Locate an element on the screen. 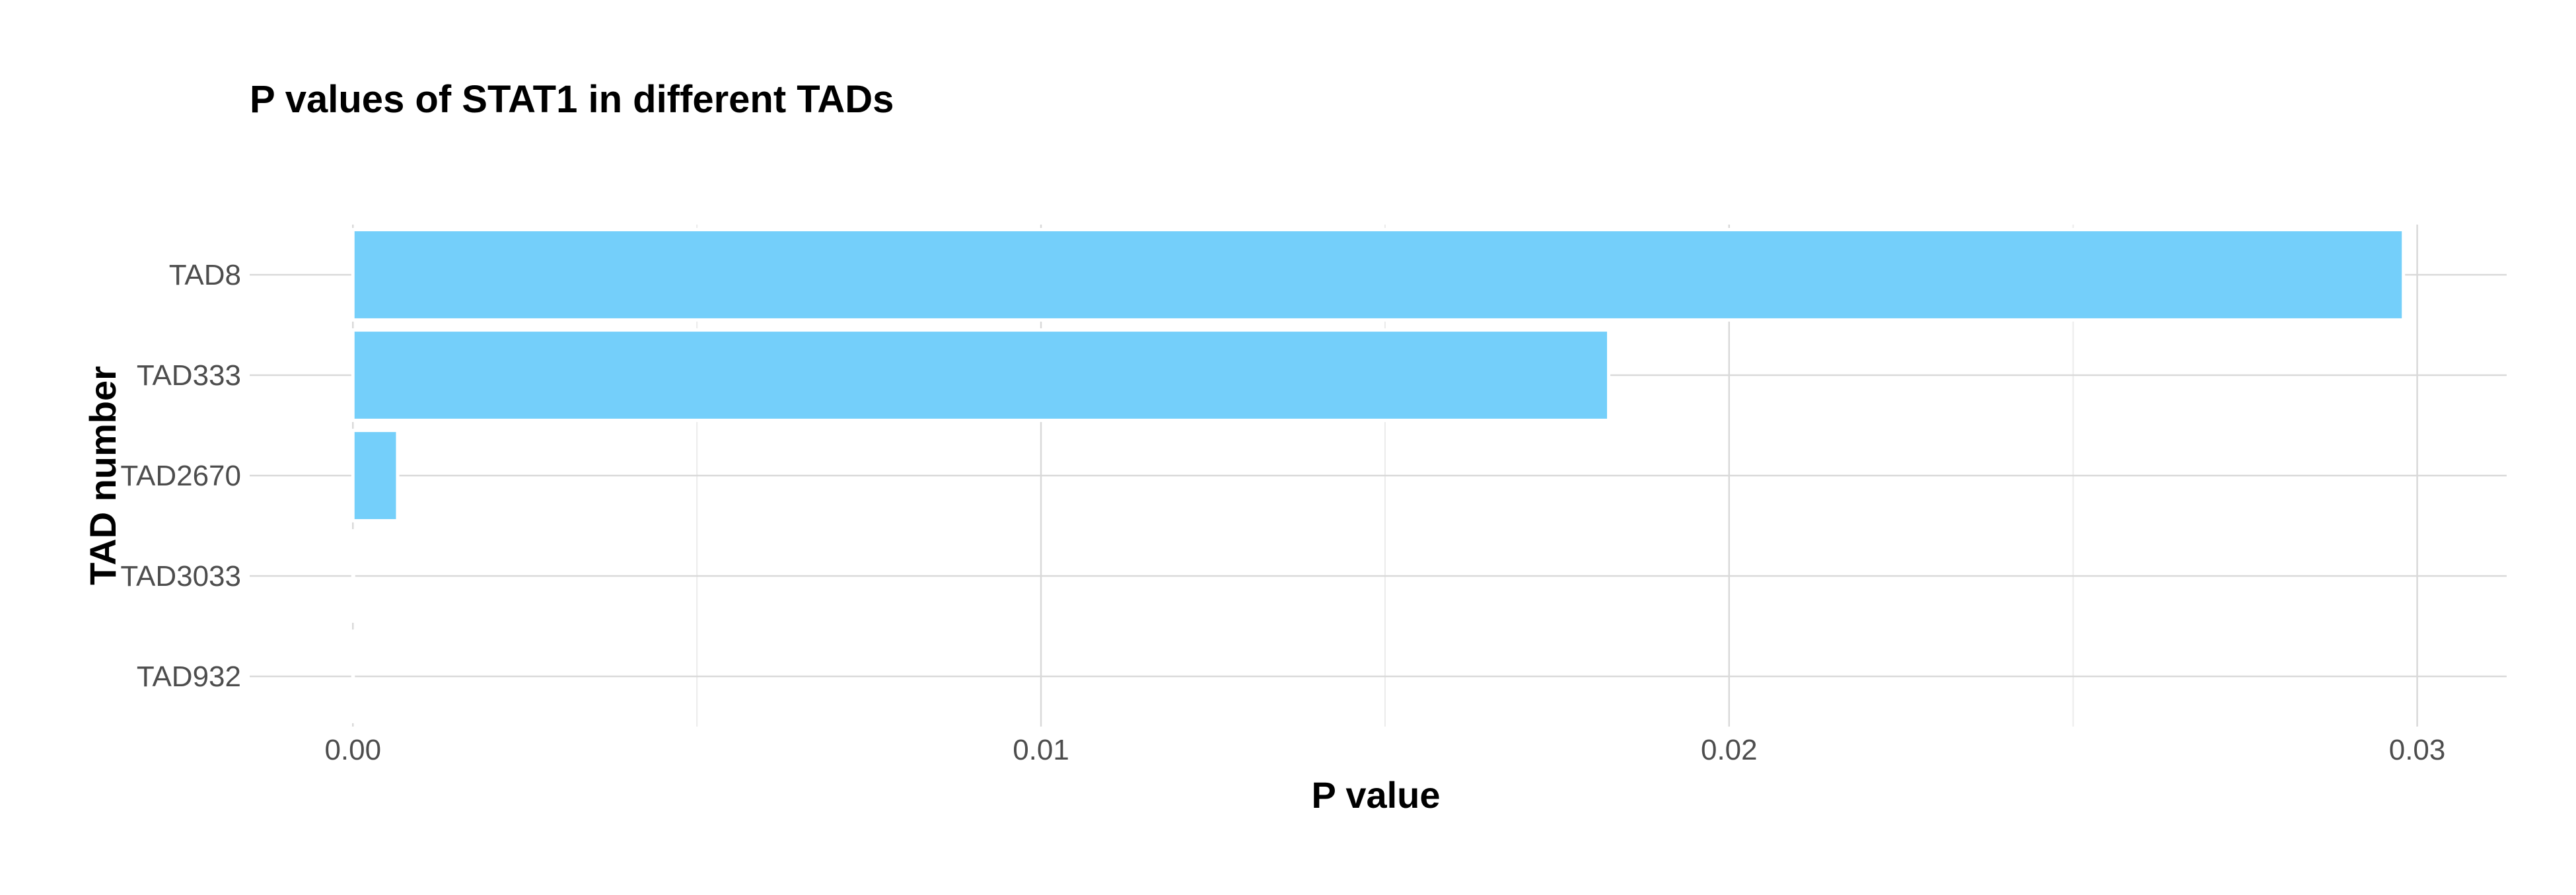 The width and height of the screenshot is (2576, 895). x-tick-label: 0.02 is located at coordinates (1730, 750).